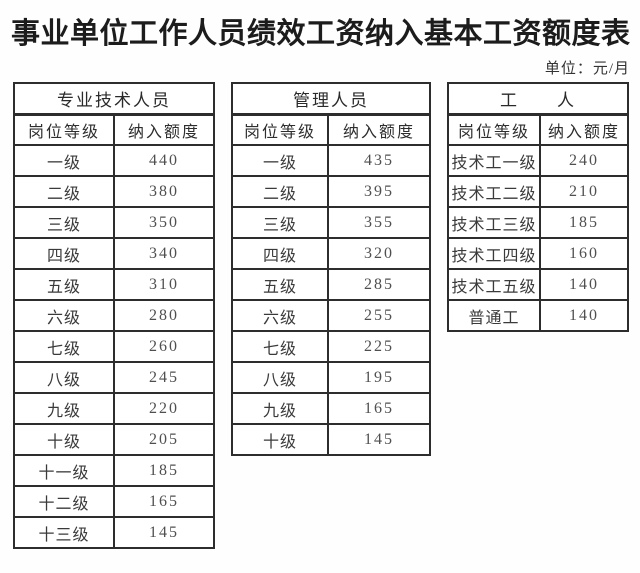 The width and height of the screenshot is (640, 573). Describe the element at coordinates (379, 315) in the screenshot. I see `amount-cell: 255` at that location.